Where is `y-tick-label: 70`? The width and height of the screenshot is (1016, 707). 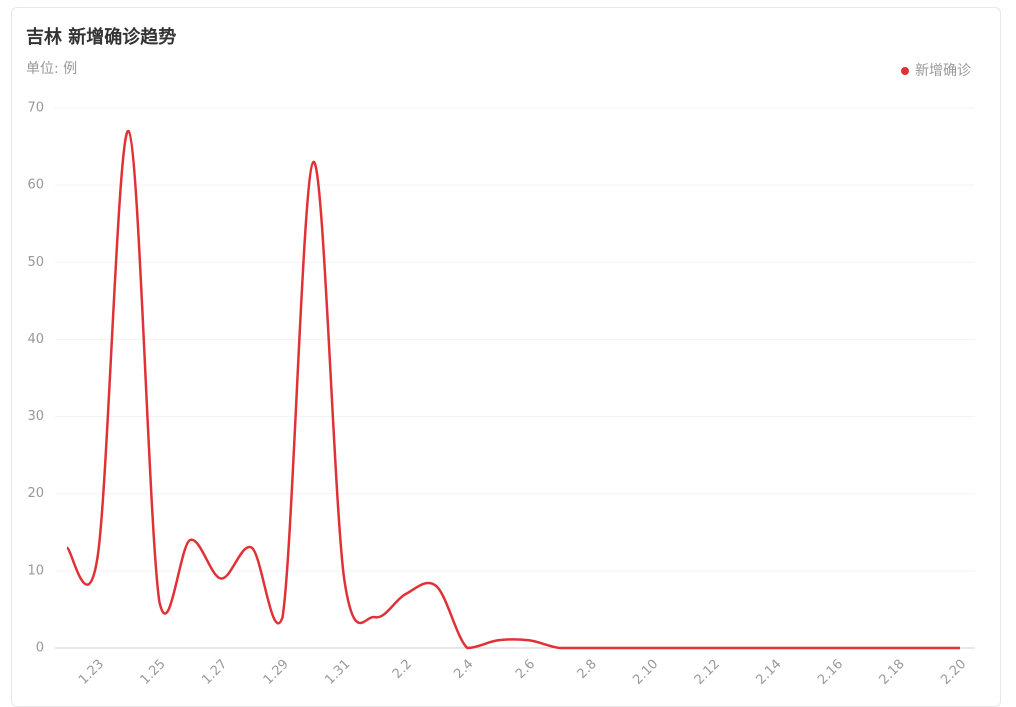
y-tick-label: 70 is located at coordinates (35, 108).